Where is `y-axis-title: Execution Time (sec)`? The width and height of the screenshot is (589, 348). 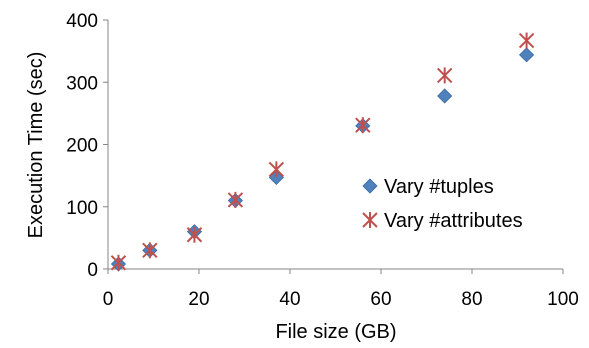 y-axis-title: Execution Time (sec) is located at coordinates (36, 145).